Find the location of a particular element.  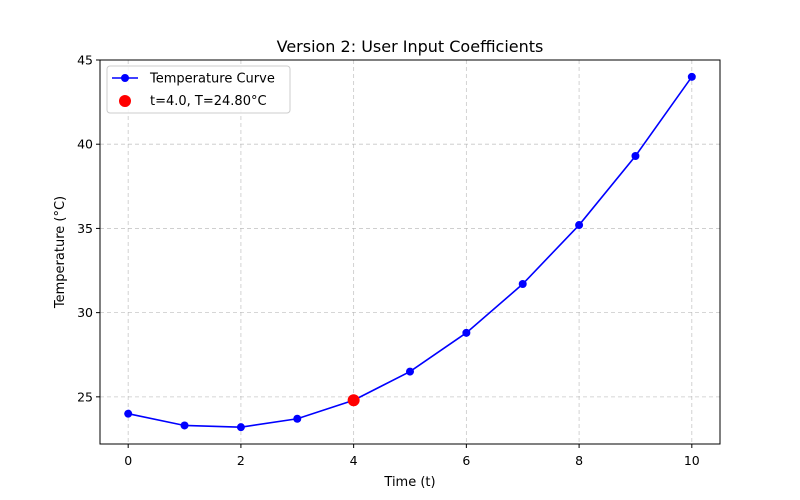

x-tick-label: 8 is located at coordinates (579, 460).